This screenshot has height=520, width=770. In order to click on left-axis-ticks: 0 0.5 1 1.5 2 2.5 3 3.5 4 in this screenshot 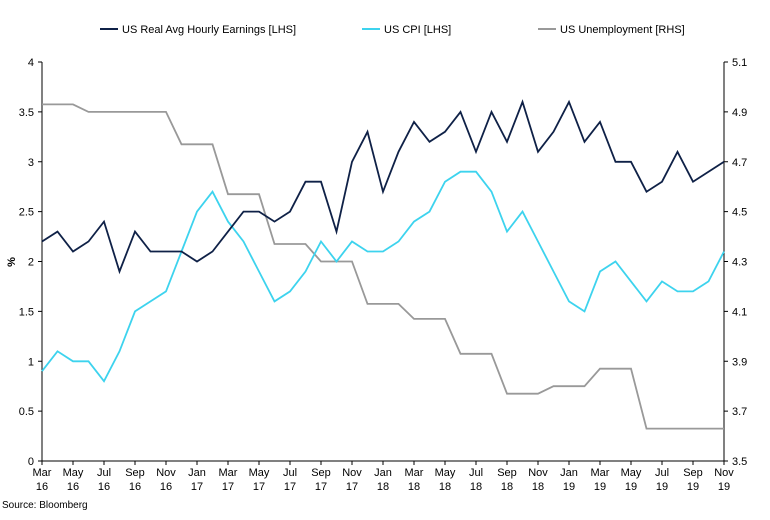, I will do `click(30, 262)`.